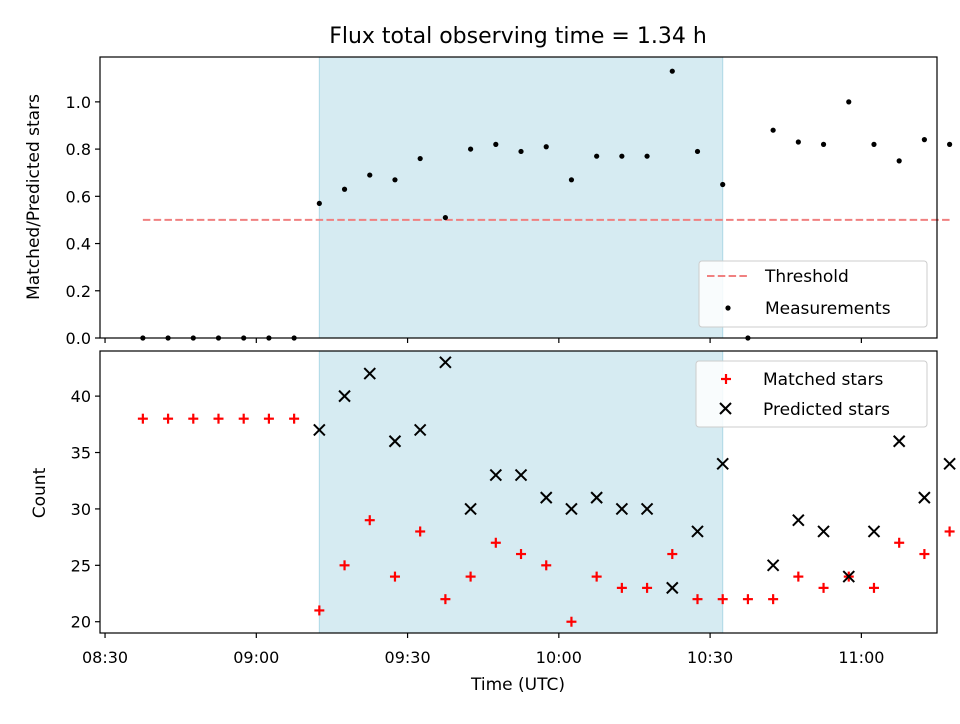 The image size is (960, 724). What do you see at coordinates (806, 277) in the screenshot?
I see `threshold-legend-label: Threshold` at bounding box center [806, 277].